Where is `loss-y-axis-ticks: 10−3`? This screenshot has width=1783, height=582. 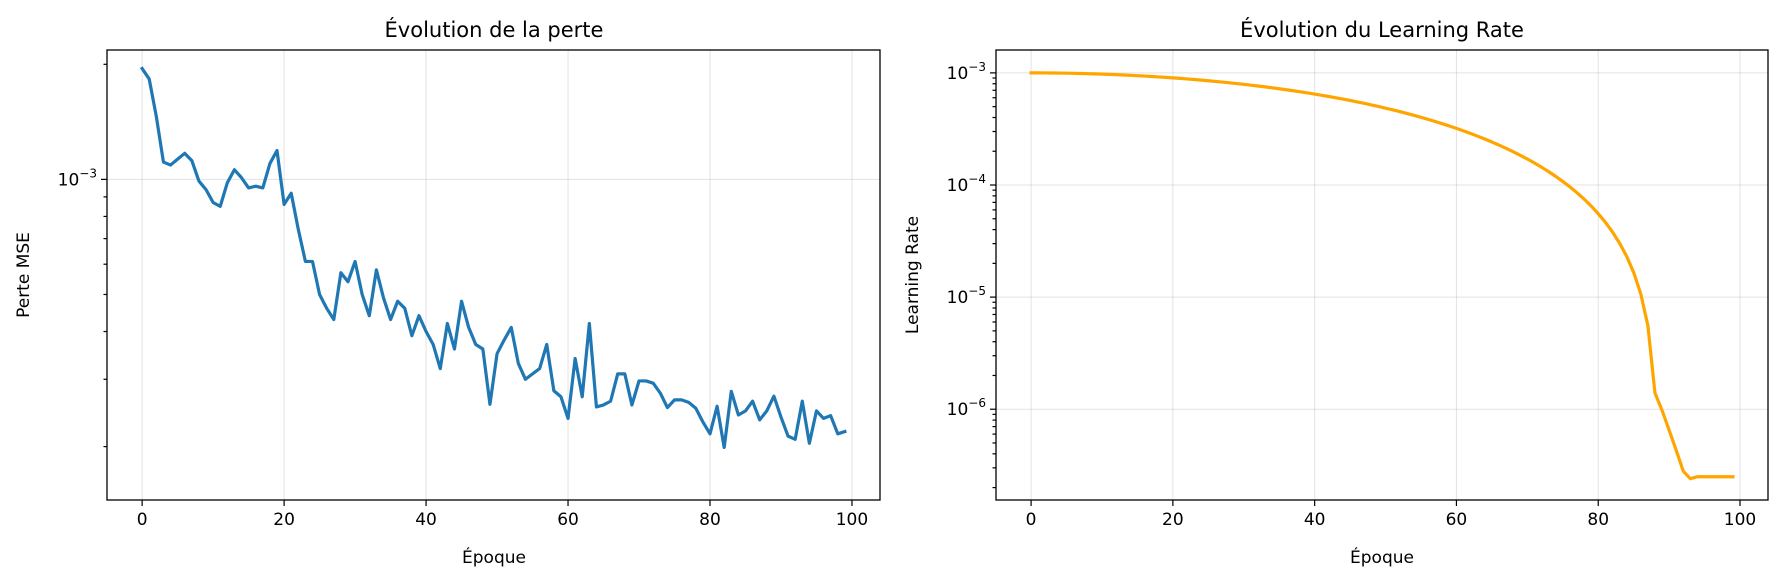
loss-y-axis-ticks: 10−3 is located at coordinates (82, 255).